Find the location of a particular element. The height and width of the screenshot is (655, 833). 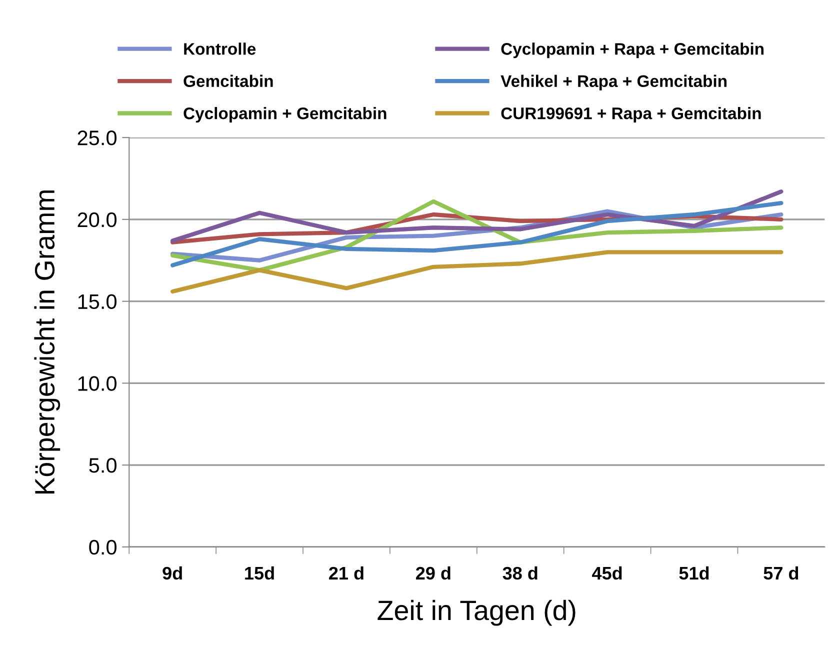

legend-label: CUR199691 + Rapa + Gemcitabin is located at coordinates (631, 115).